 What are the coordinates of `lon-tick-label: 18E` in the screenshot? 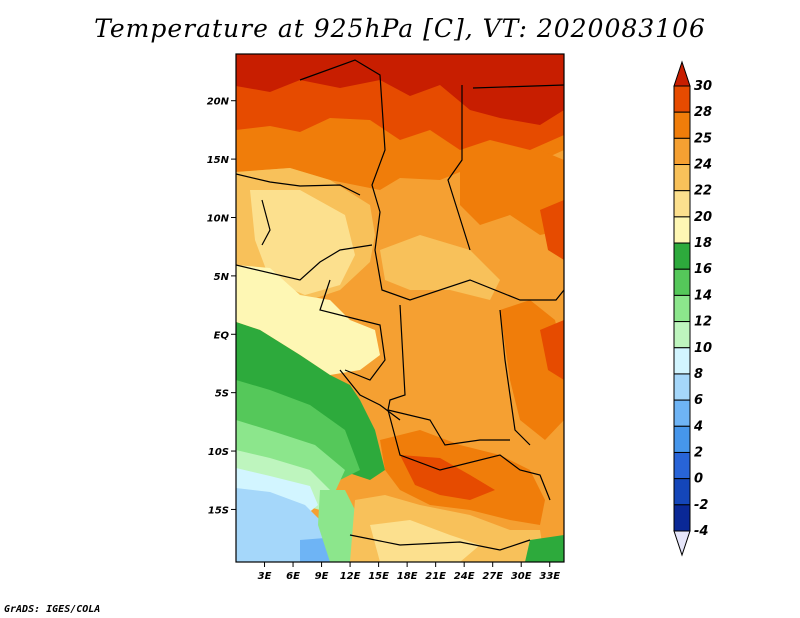 It's located at (407, 576).